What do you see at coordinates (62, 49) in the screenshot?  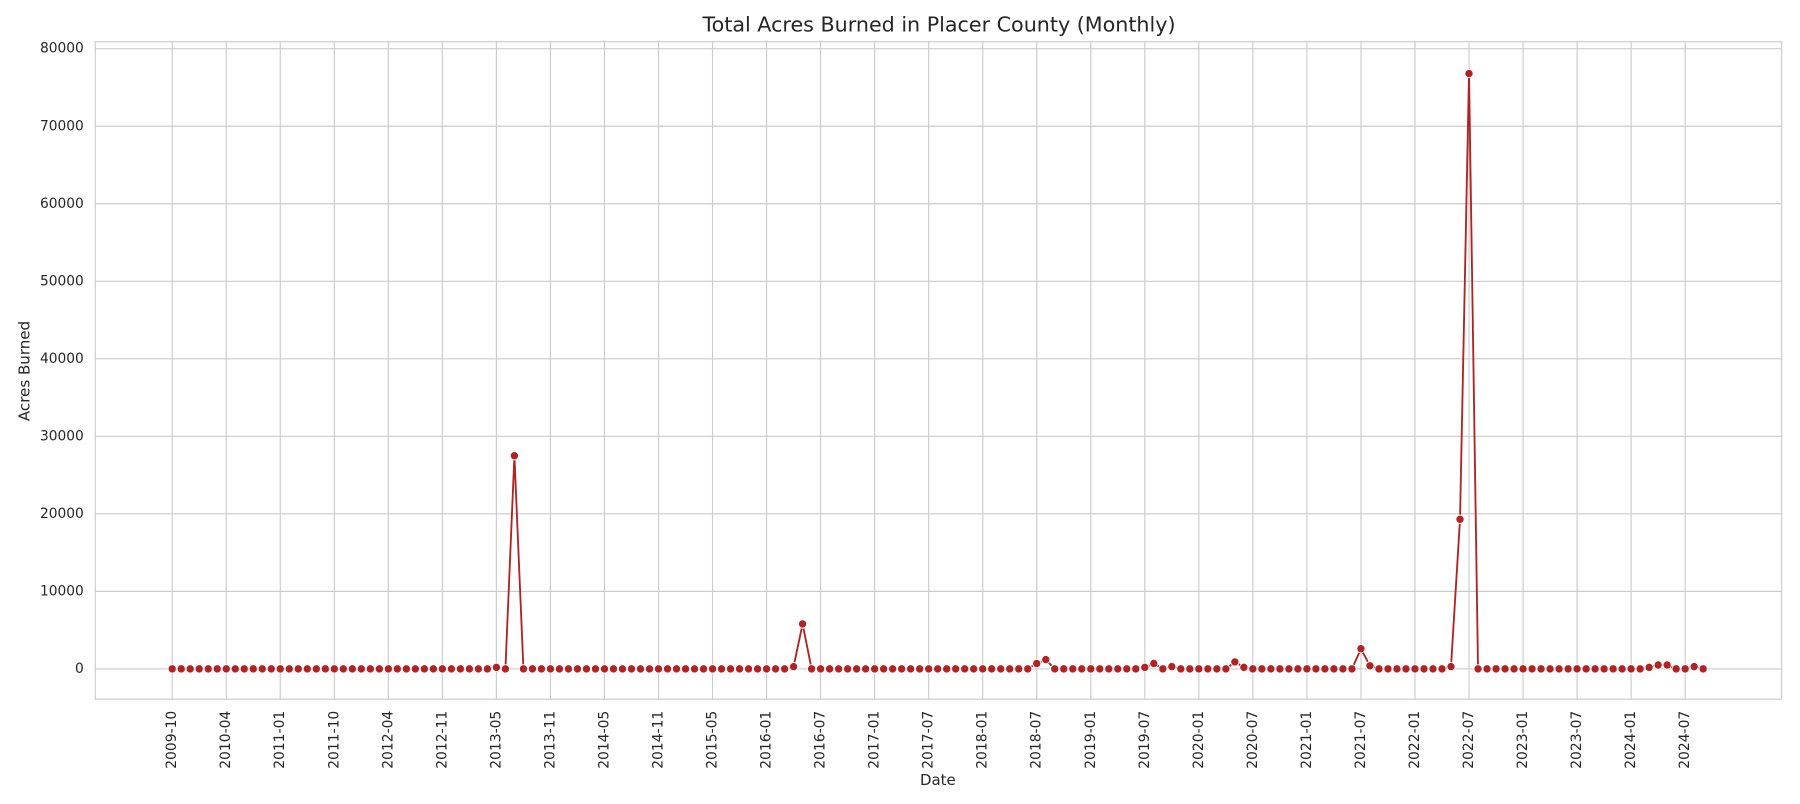 I see `y-tick-label: 80000` at bounding box center [62, 49].